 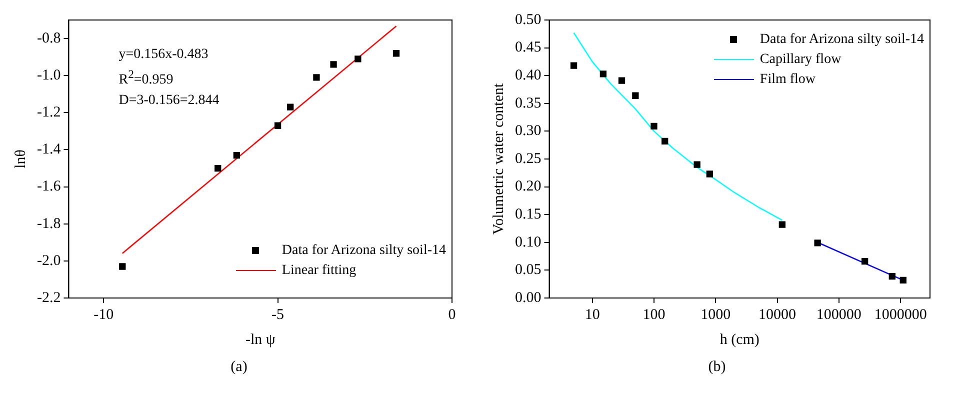 I want to click on x-tick-label: 1000000, so click(x=900, y=314).